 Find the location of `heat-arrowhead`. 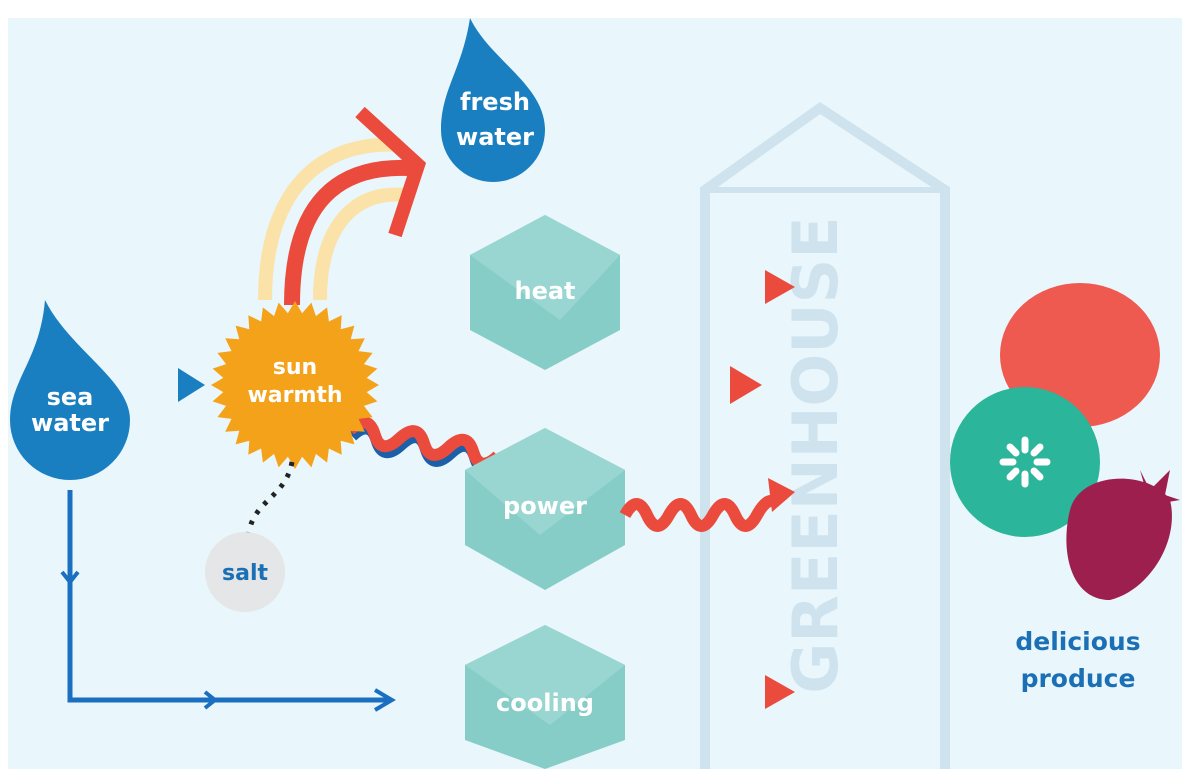

heat-arrowhead is located at coordinates (780, 287).